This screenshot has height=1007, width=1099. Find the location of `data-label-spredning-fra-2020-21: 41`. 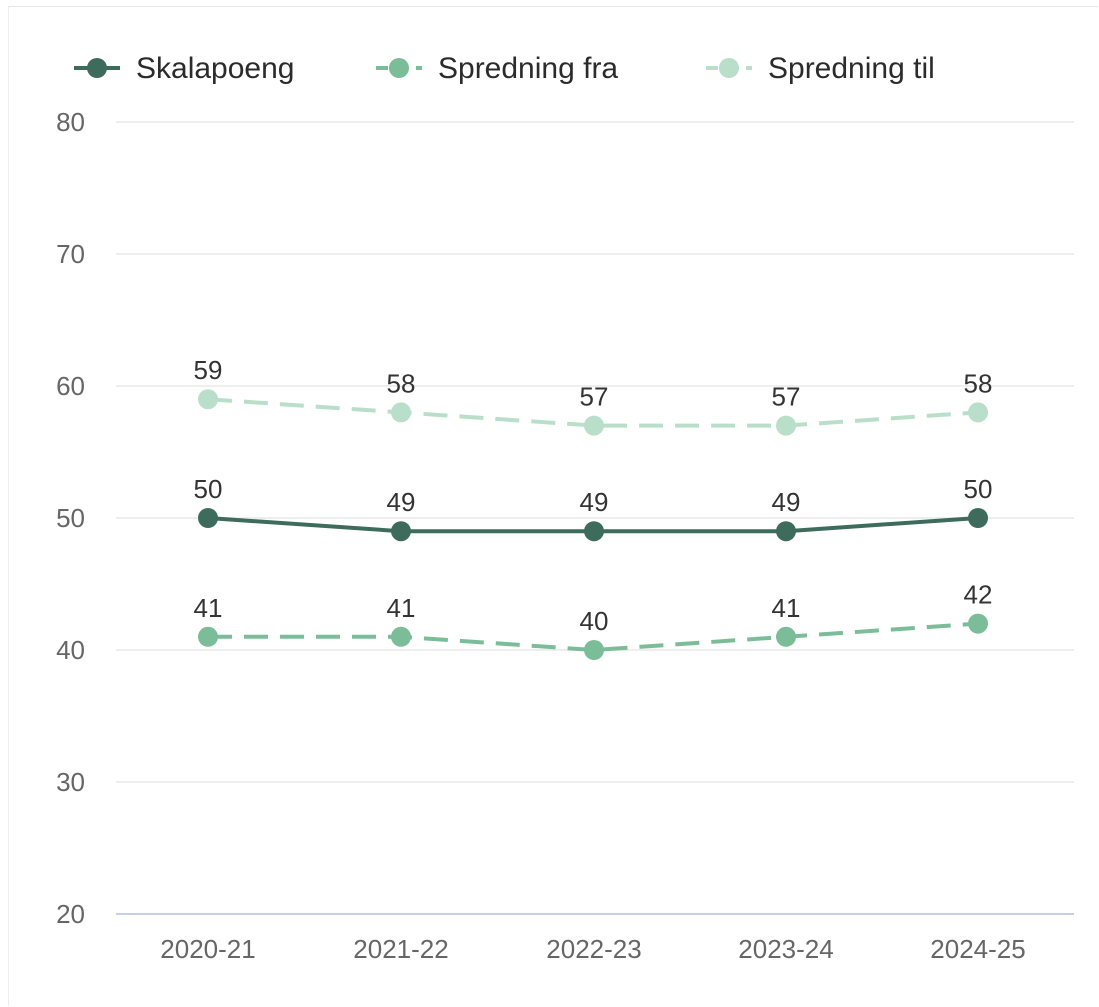

data-label-spredning-fra-2020-21: 41 is located at coordinates (208, 608).